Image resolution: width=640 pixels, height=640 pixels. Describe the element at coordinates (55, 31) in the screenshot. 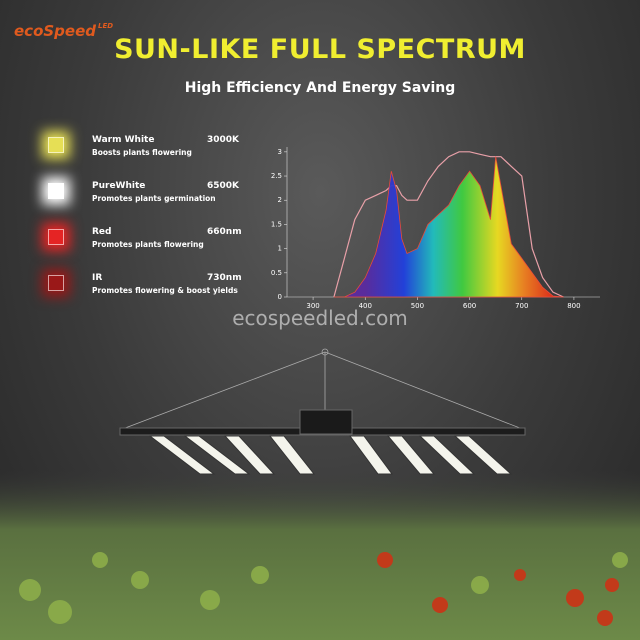

I see `logo-brand: ecoSpeed` at that location.